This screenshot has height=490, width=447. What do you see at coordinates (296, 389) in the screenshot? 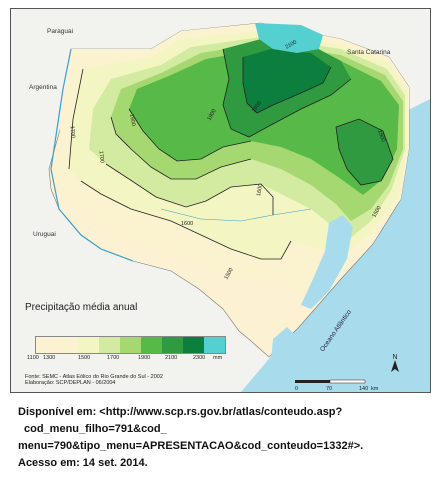
I see `scale-tick: 0` at bounding box center [296, 389].